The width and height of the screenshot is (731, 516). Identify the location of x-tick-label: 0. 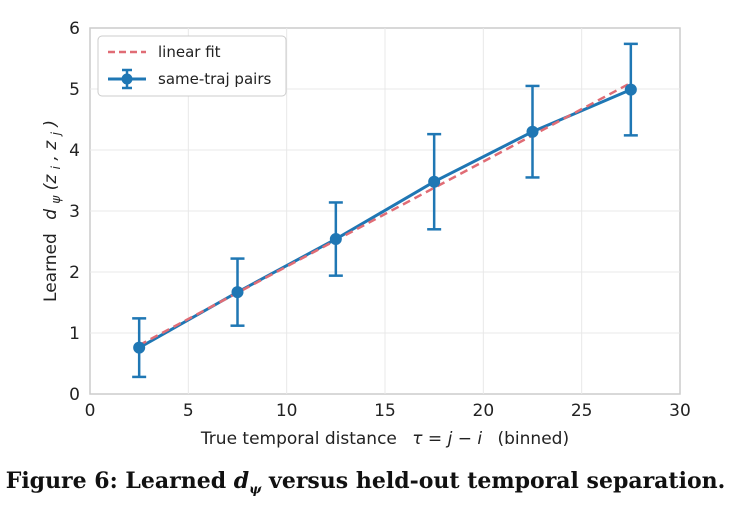
(90, 411).